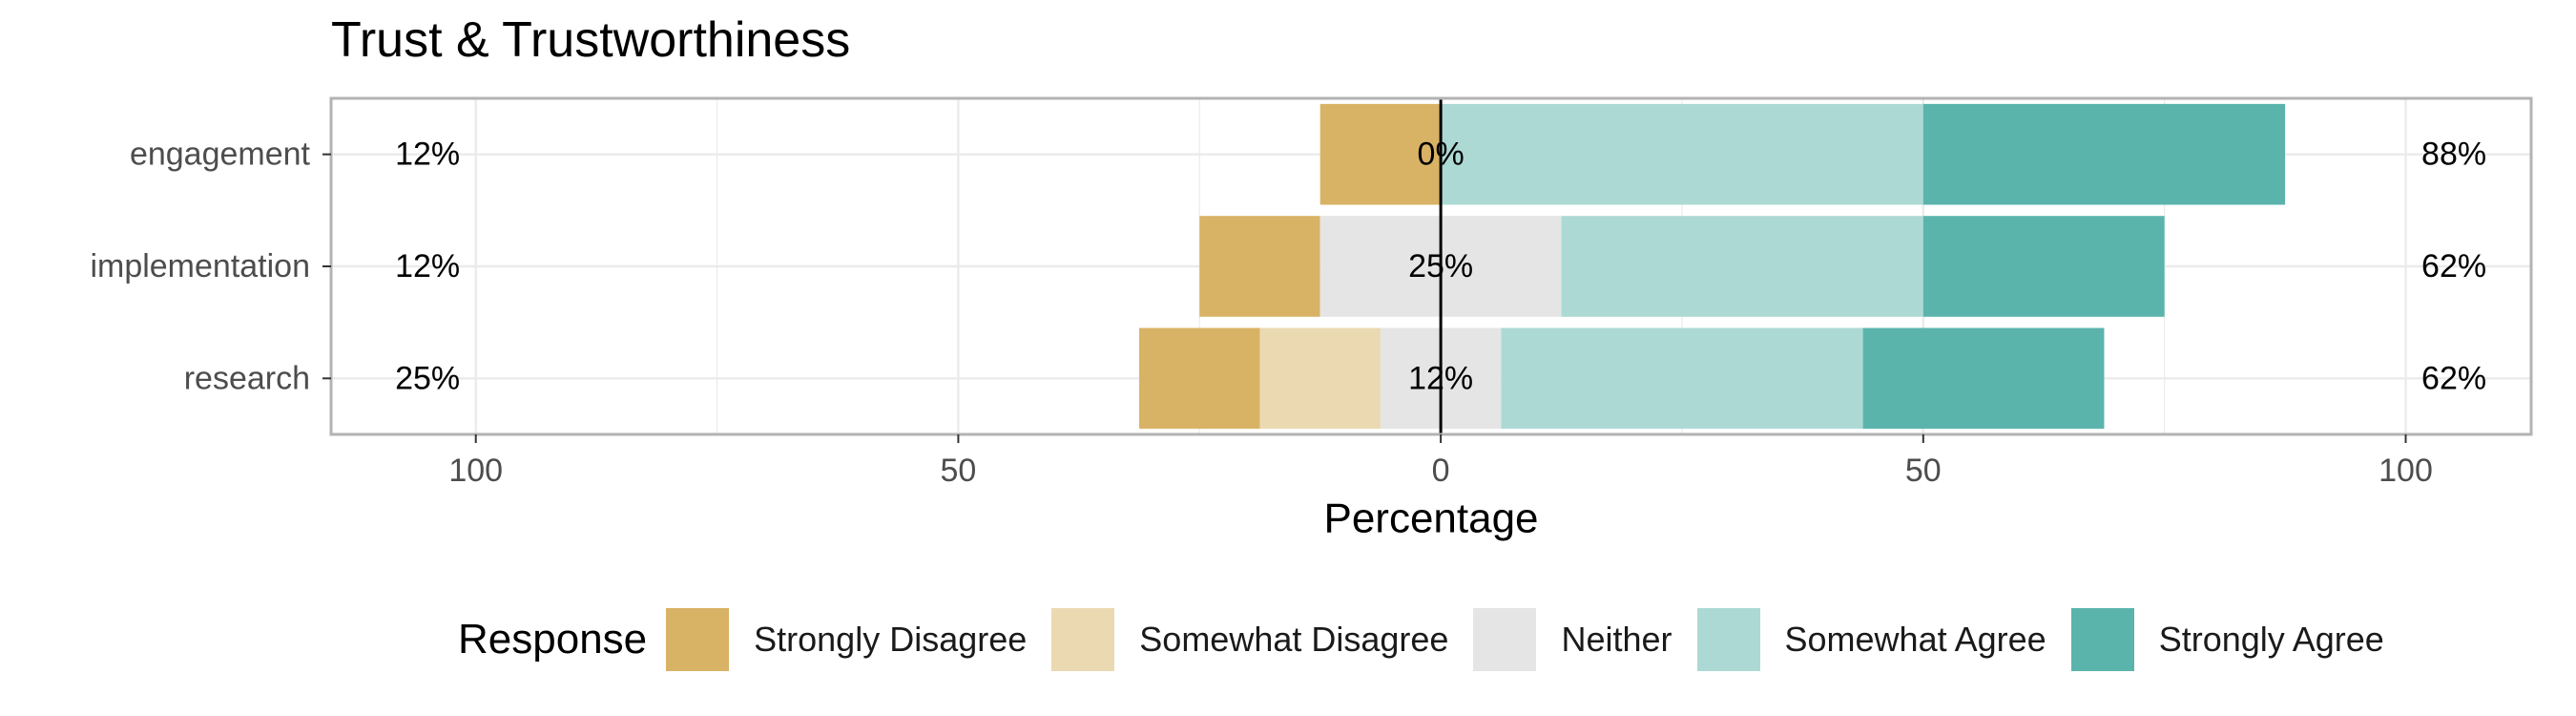 Image resolution: width=2576 pixels, height=716 pixels. I want to click on chart-title: Trust & Trustworthiness, so click(591, 40).